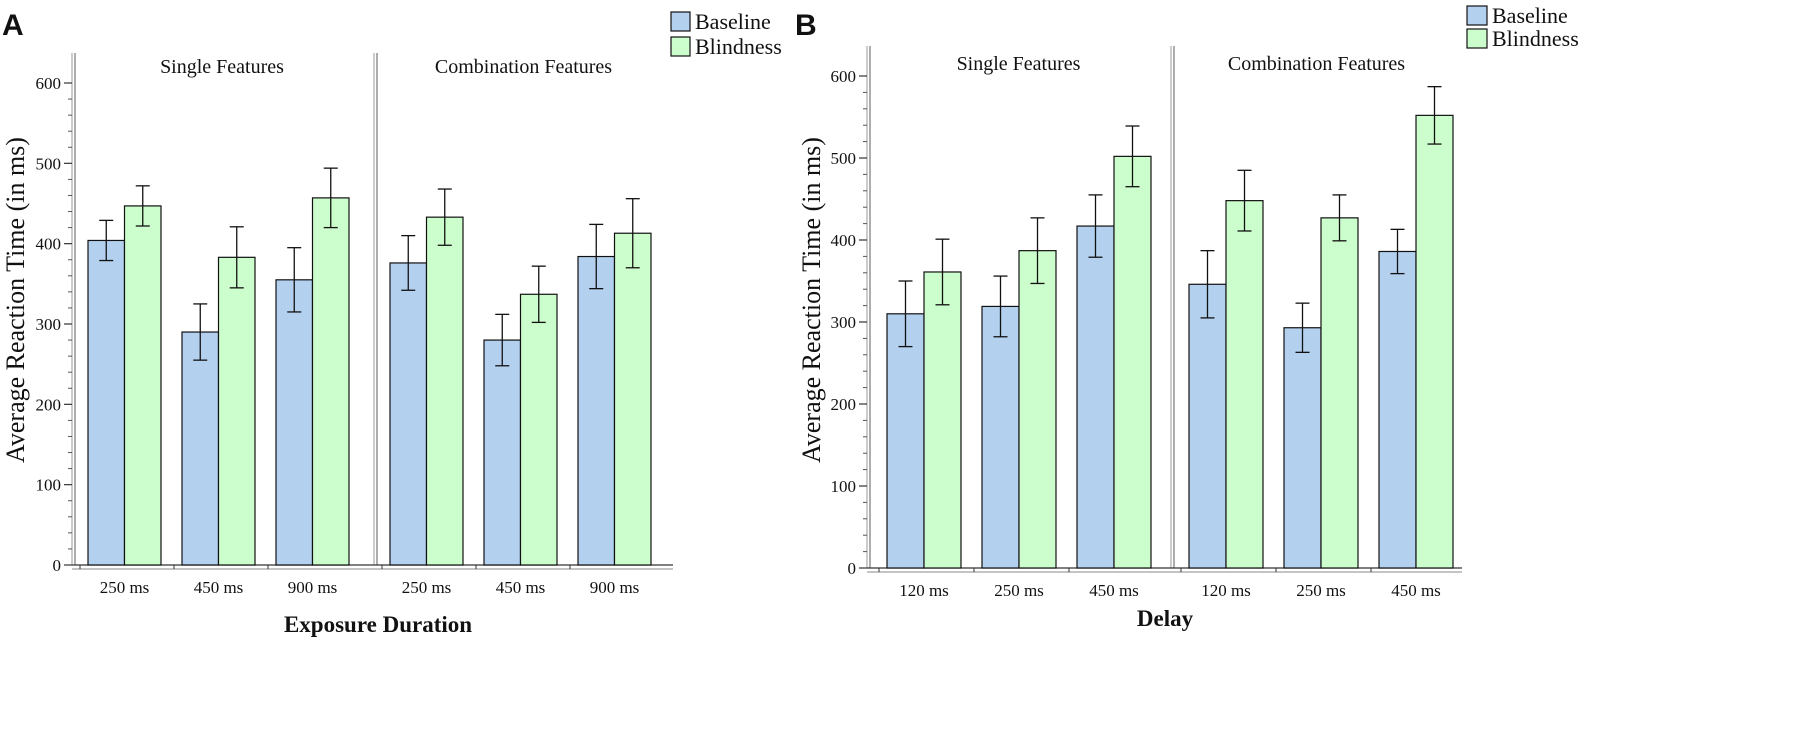 This screenshot has height=736, width=1800. What do you see at coordinates (1477, 15) in the screenshot?
I see `panel-b-legend-swatch-baseline` at bounding box center [1477, 15].